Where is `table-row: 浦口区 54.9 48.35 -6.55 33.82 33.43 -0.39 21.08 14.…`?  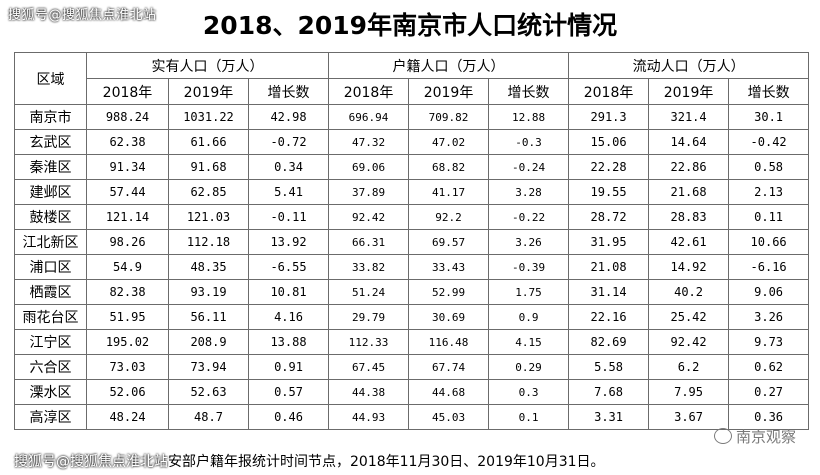
table-row: 浦口区 54.9 48.35 -6.55 33.82 33.43 -0.39 21.08 14.… is located at coordinates (412, 267).